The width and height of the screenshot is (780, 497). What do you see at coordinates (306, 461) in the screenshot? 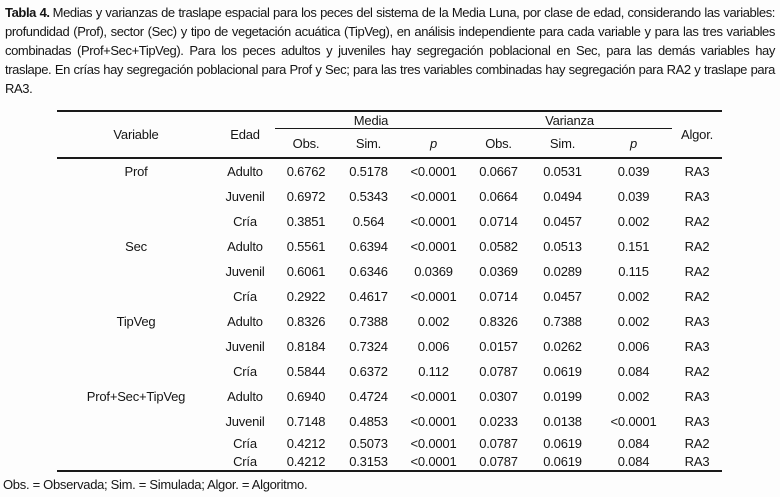
I see `cell-m-obs: 0.4212` at bounding box center [306, 461].